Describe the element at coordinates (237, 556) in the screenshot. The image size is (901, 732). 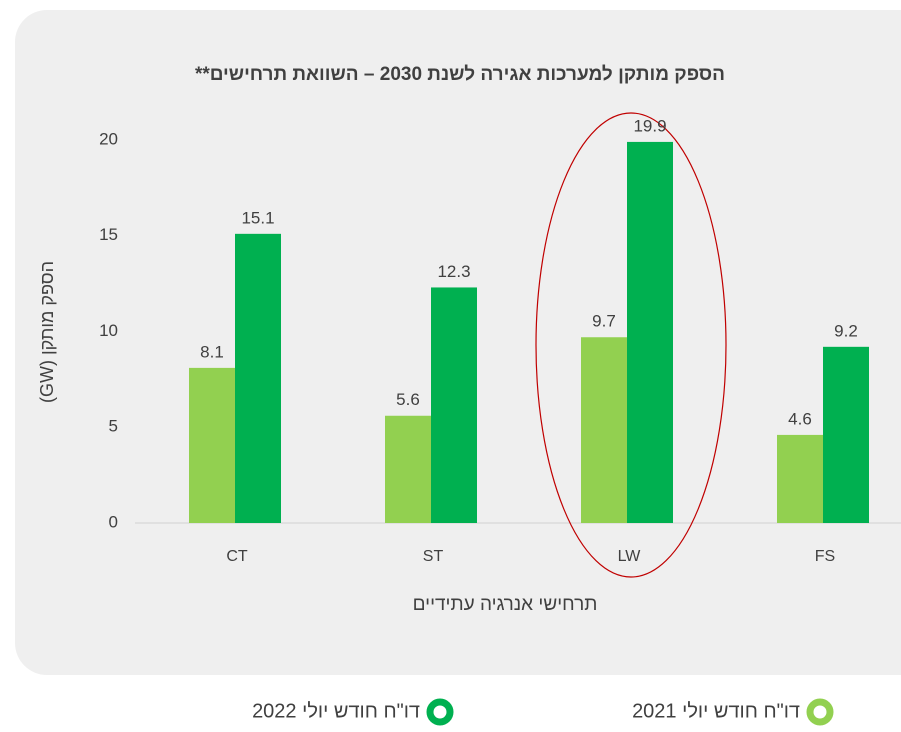
I see `x-tick-label: CT` at that location.